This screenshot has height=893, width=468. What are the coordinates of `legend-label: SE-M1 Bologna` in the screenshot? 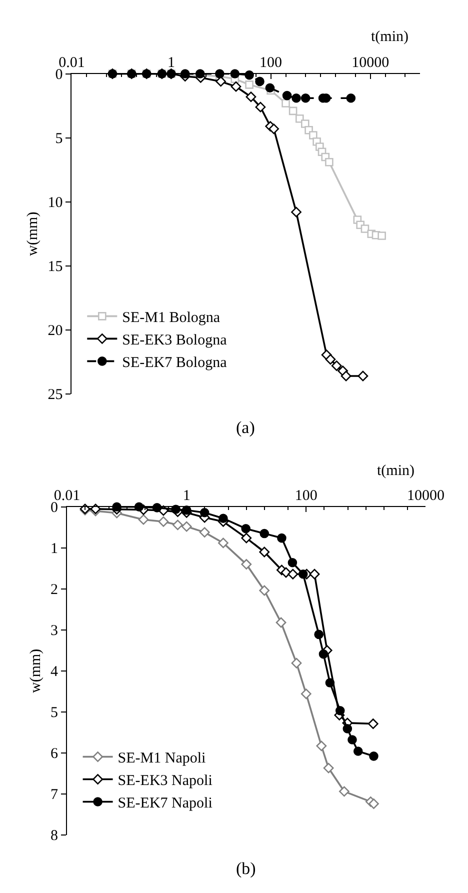 It's located at (171, 318).